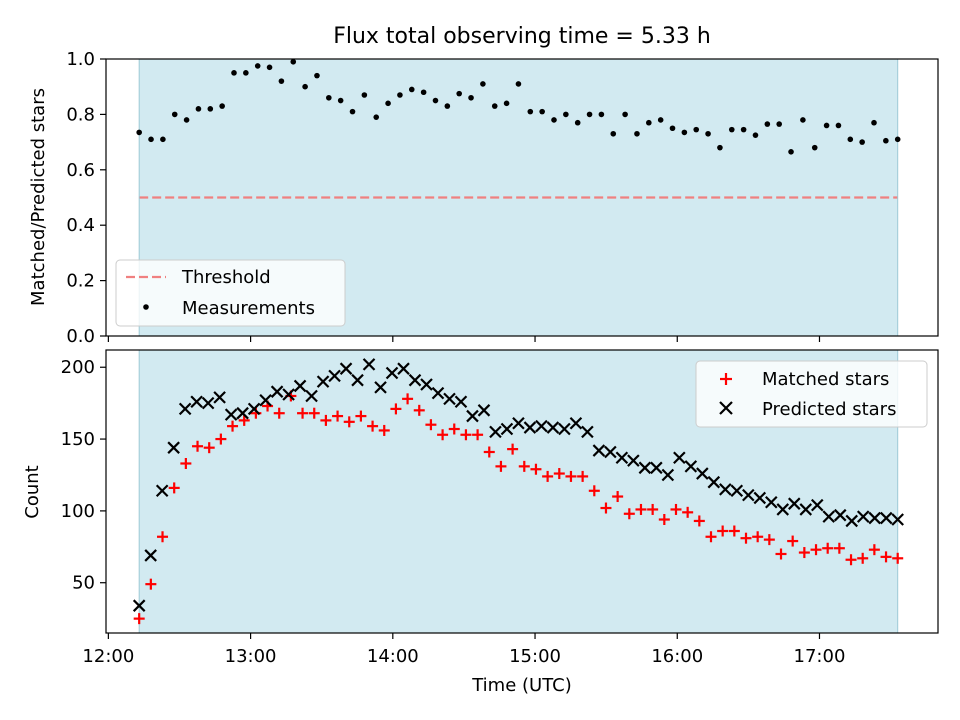 Image resolution: width=960 pixels, height=720 pixels. Describe the element at coordinates (78, 511) in the screenshot. I see `bottom-y-tick-label: 100` at that location.